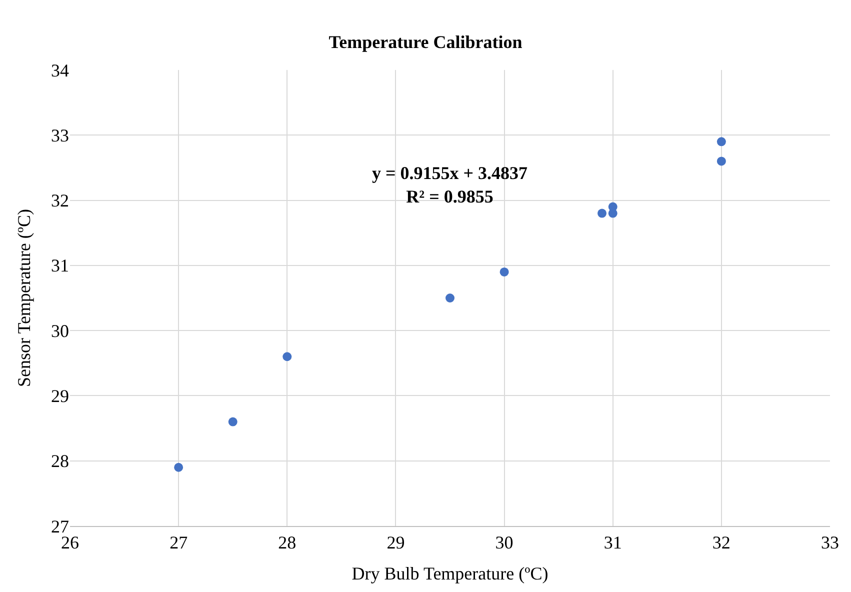  Describe the element at coordinates (721, 542) in the screenshot. I see `x-tick-label: 32` at that location.